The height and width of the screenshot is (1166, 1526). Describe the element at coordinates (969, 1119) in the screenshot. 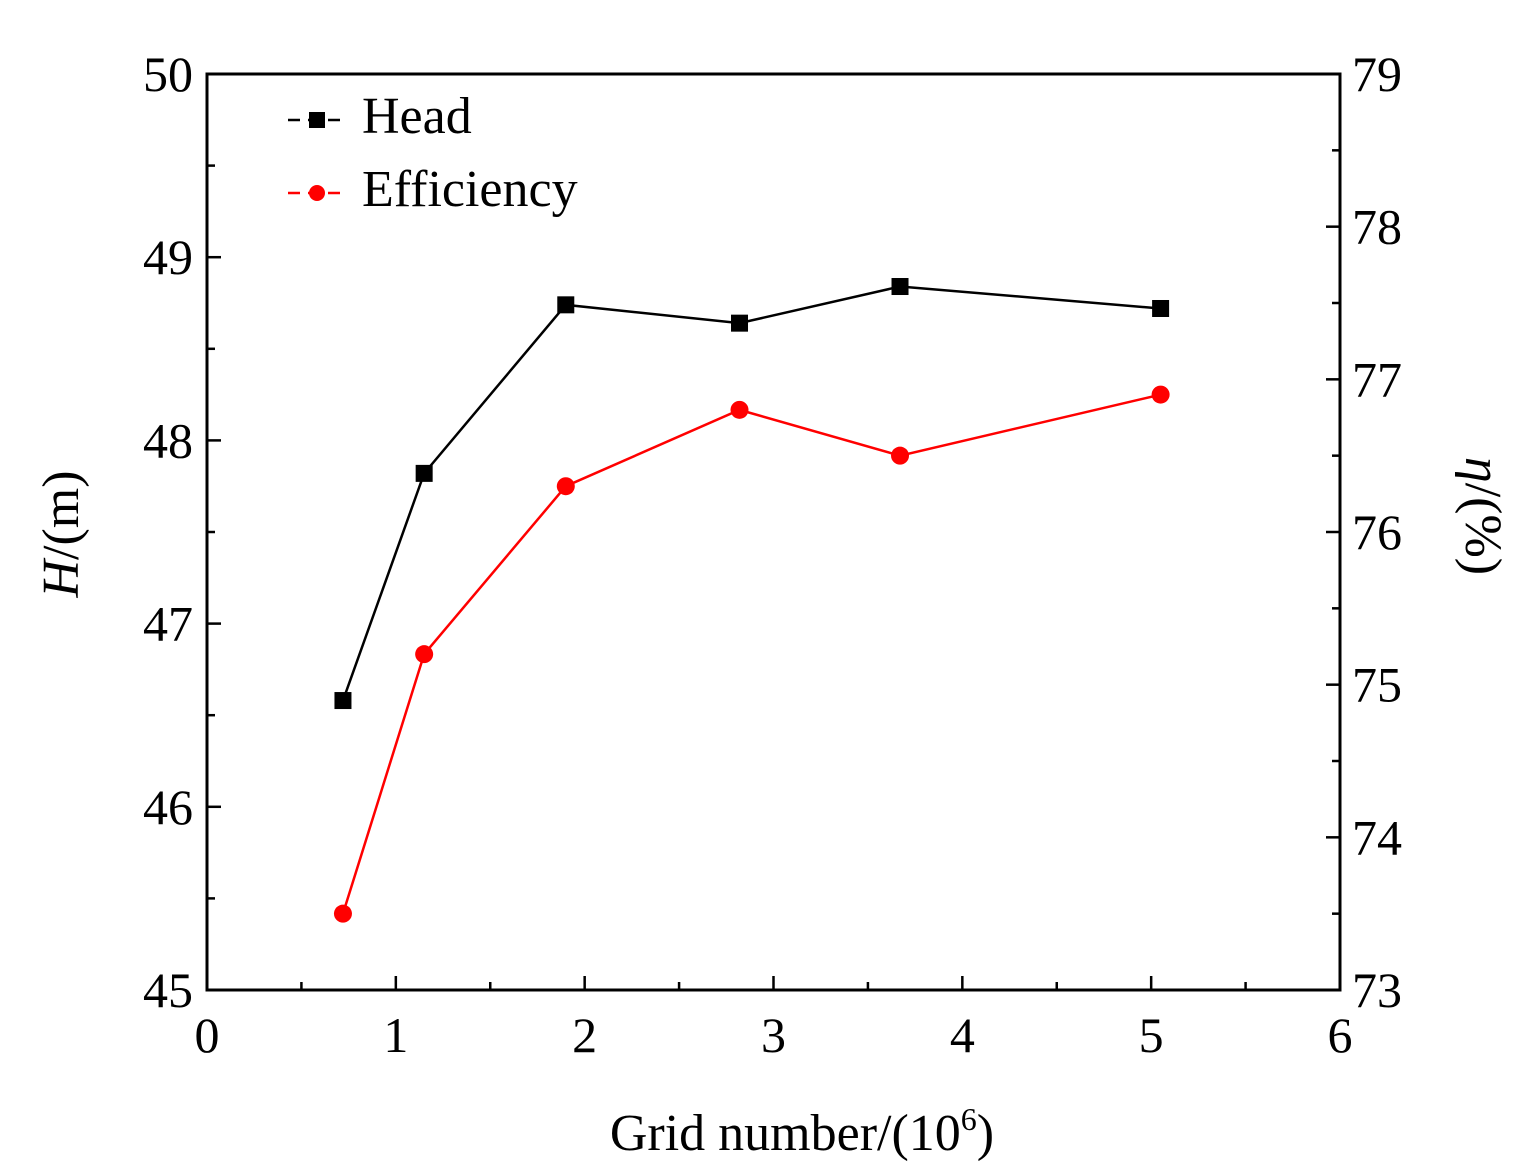

I see `x-axis-title-sup: 6` at that location.